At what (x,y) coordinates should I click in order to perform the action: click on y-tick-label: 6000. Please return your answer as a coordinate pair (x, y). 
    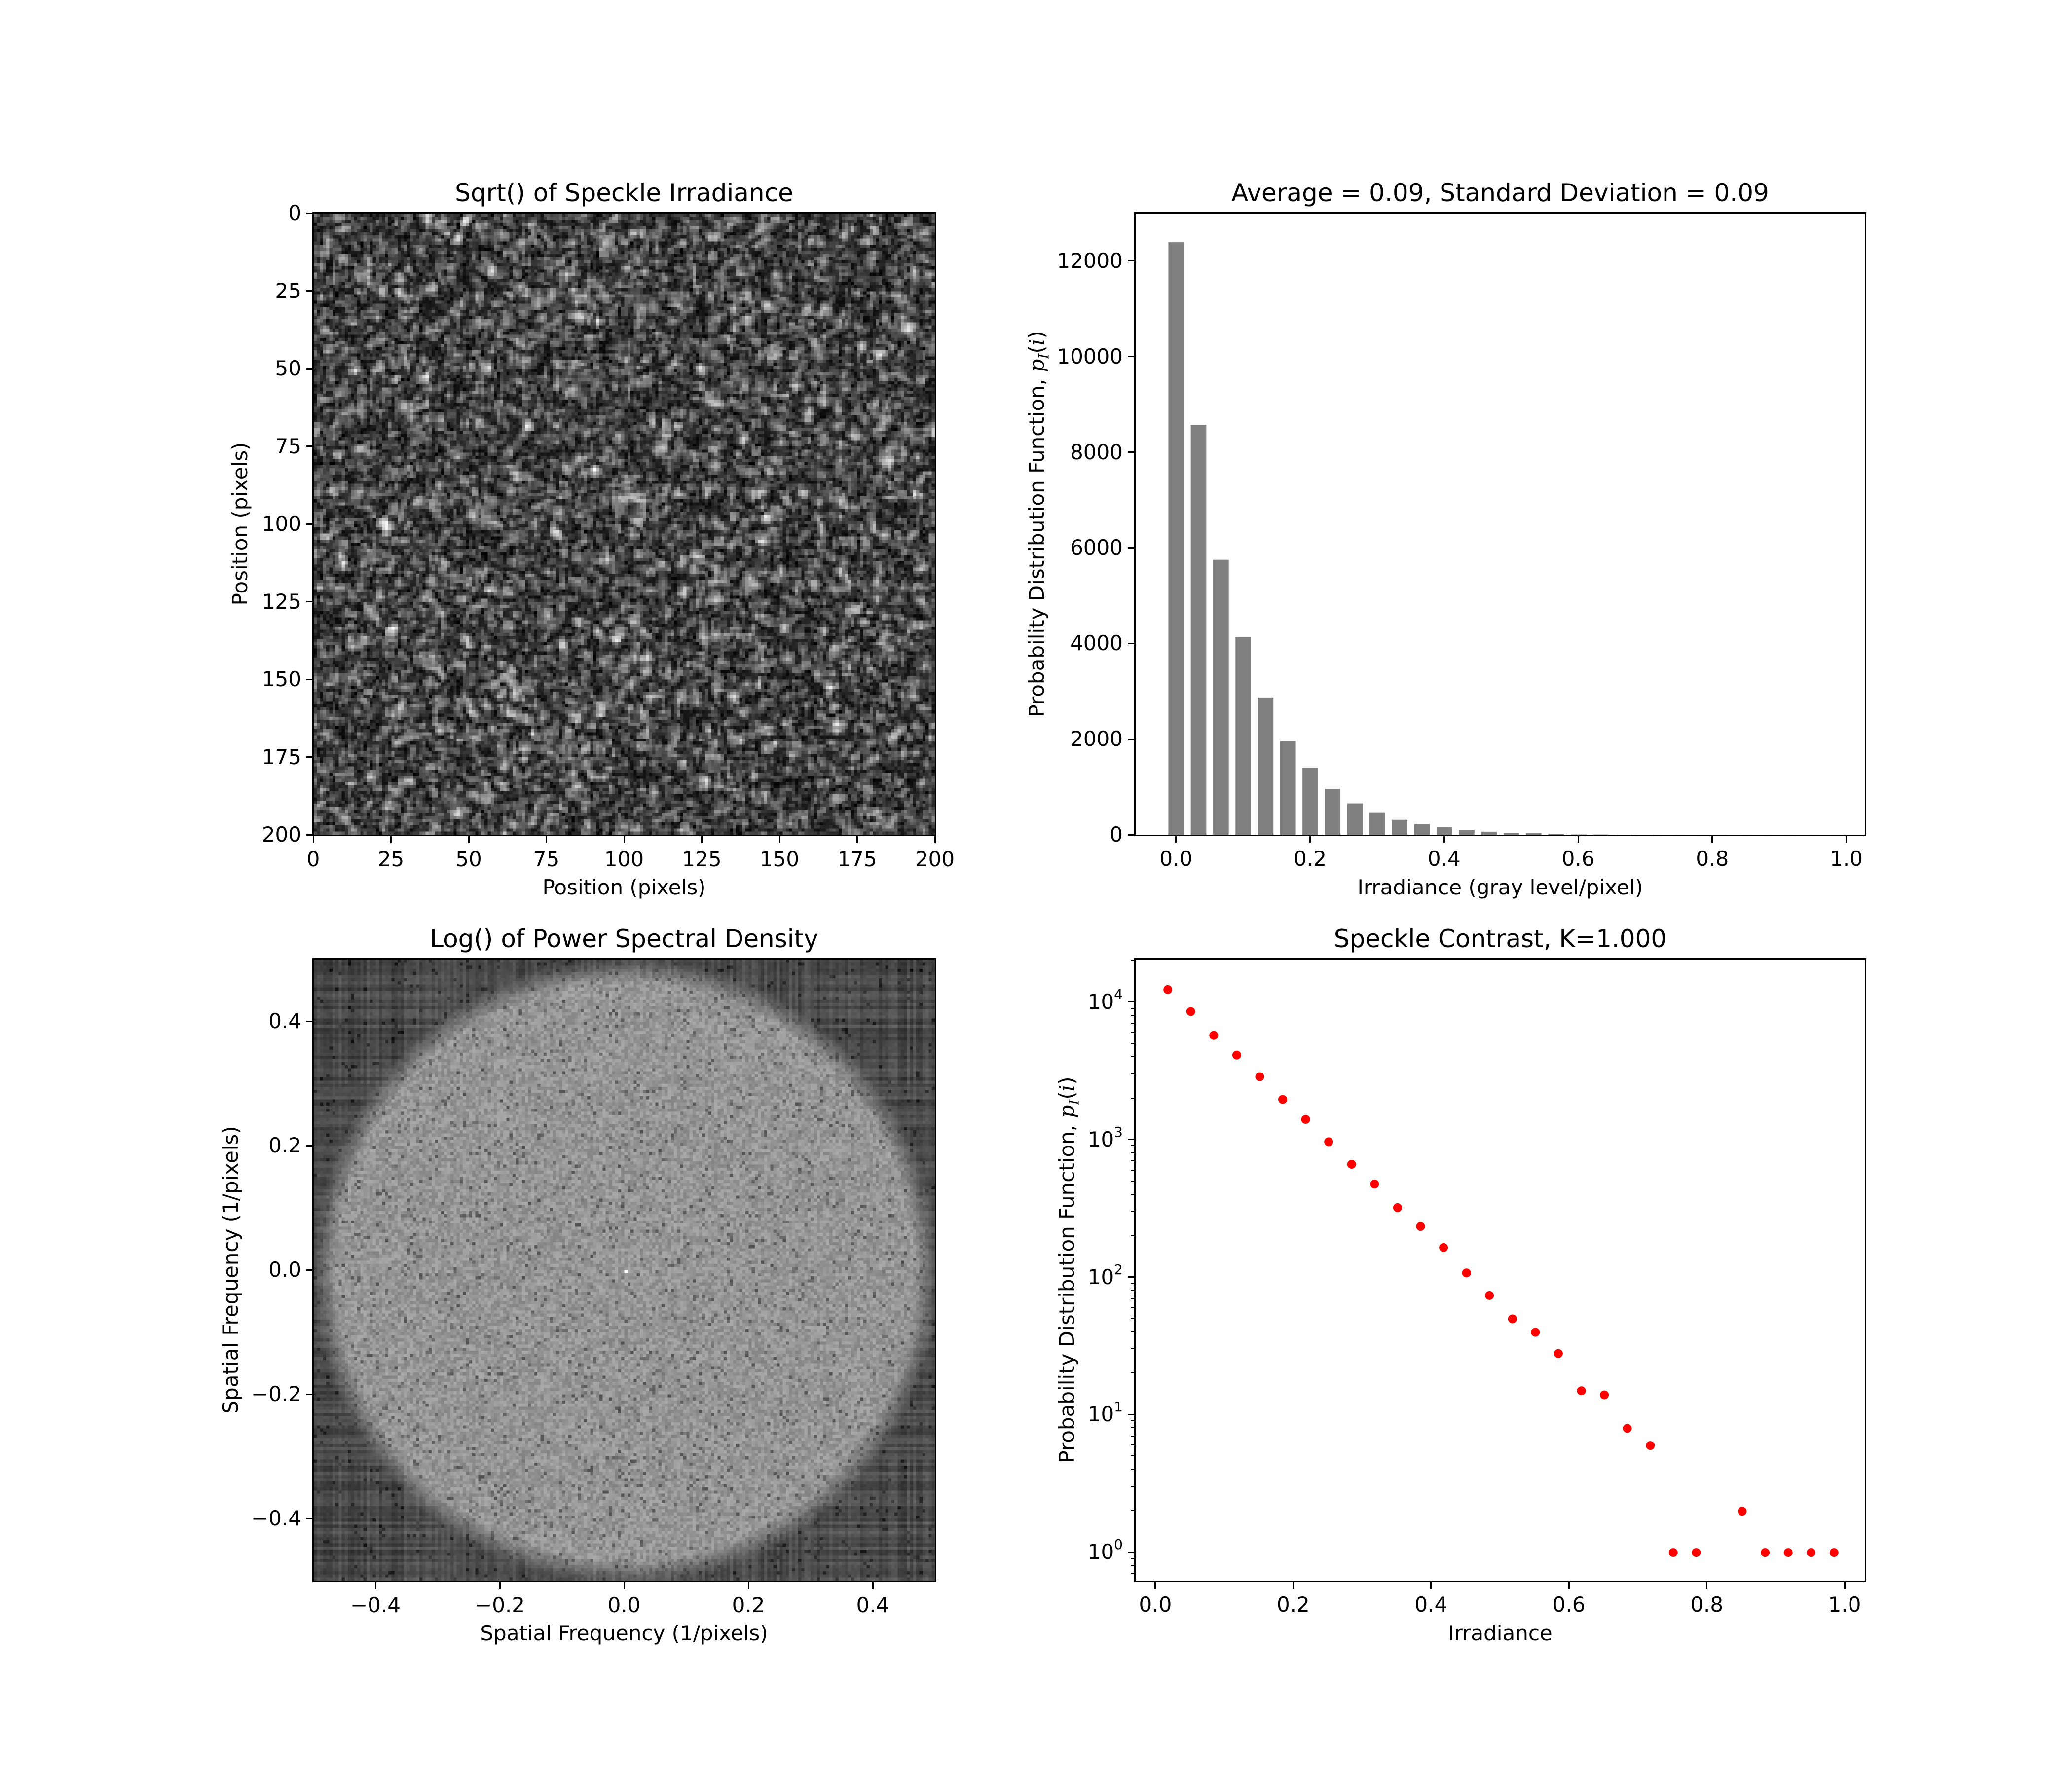
    Looking at the image, I should click on (1097, 547).